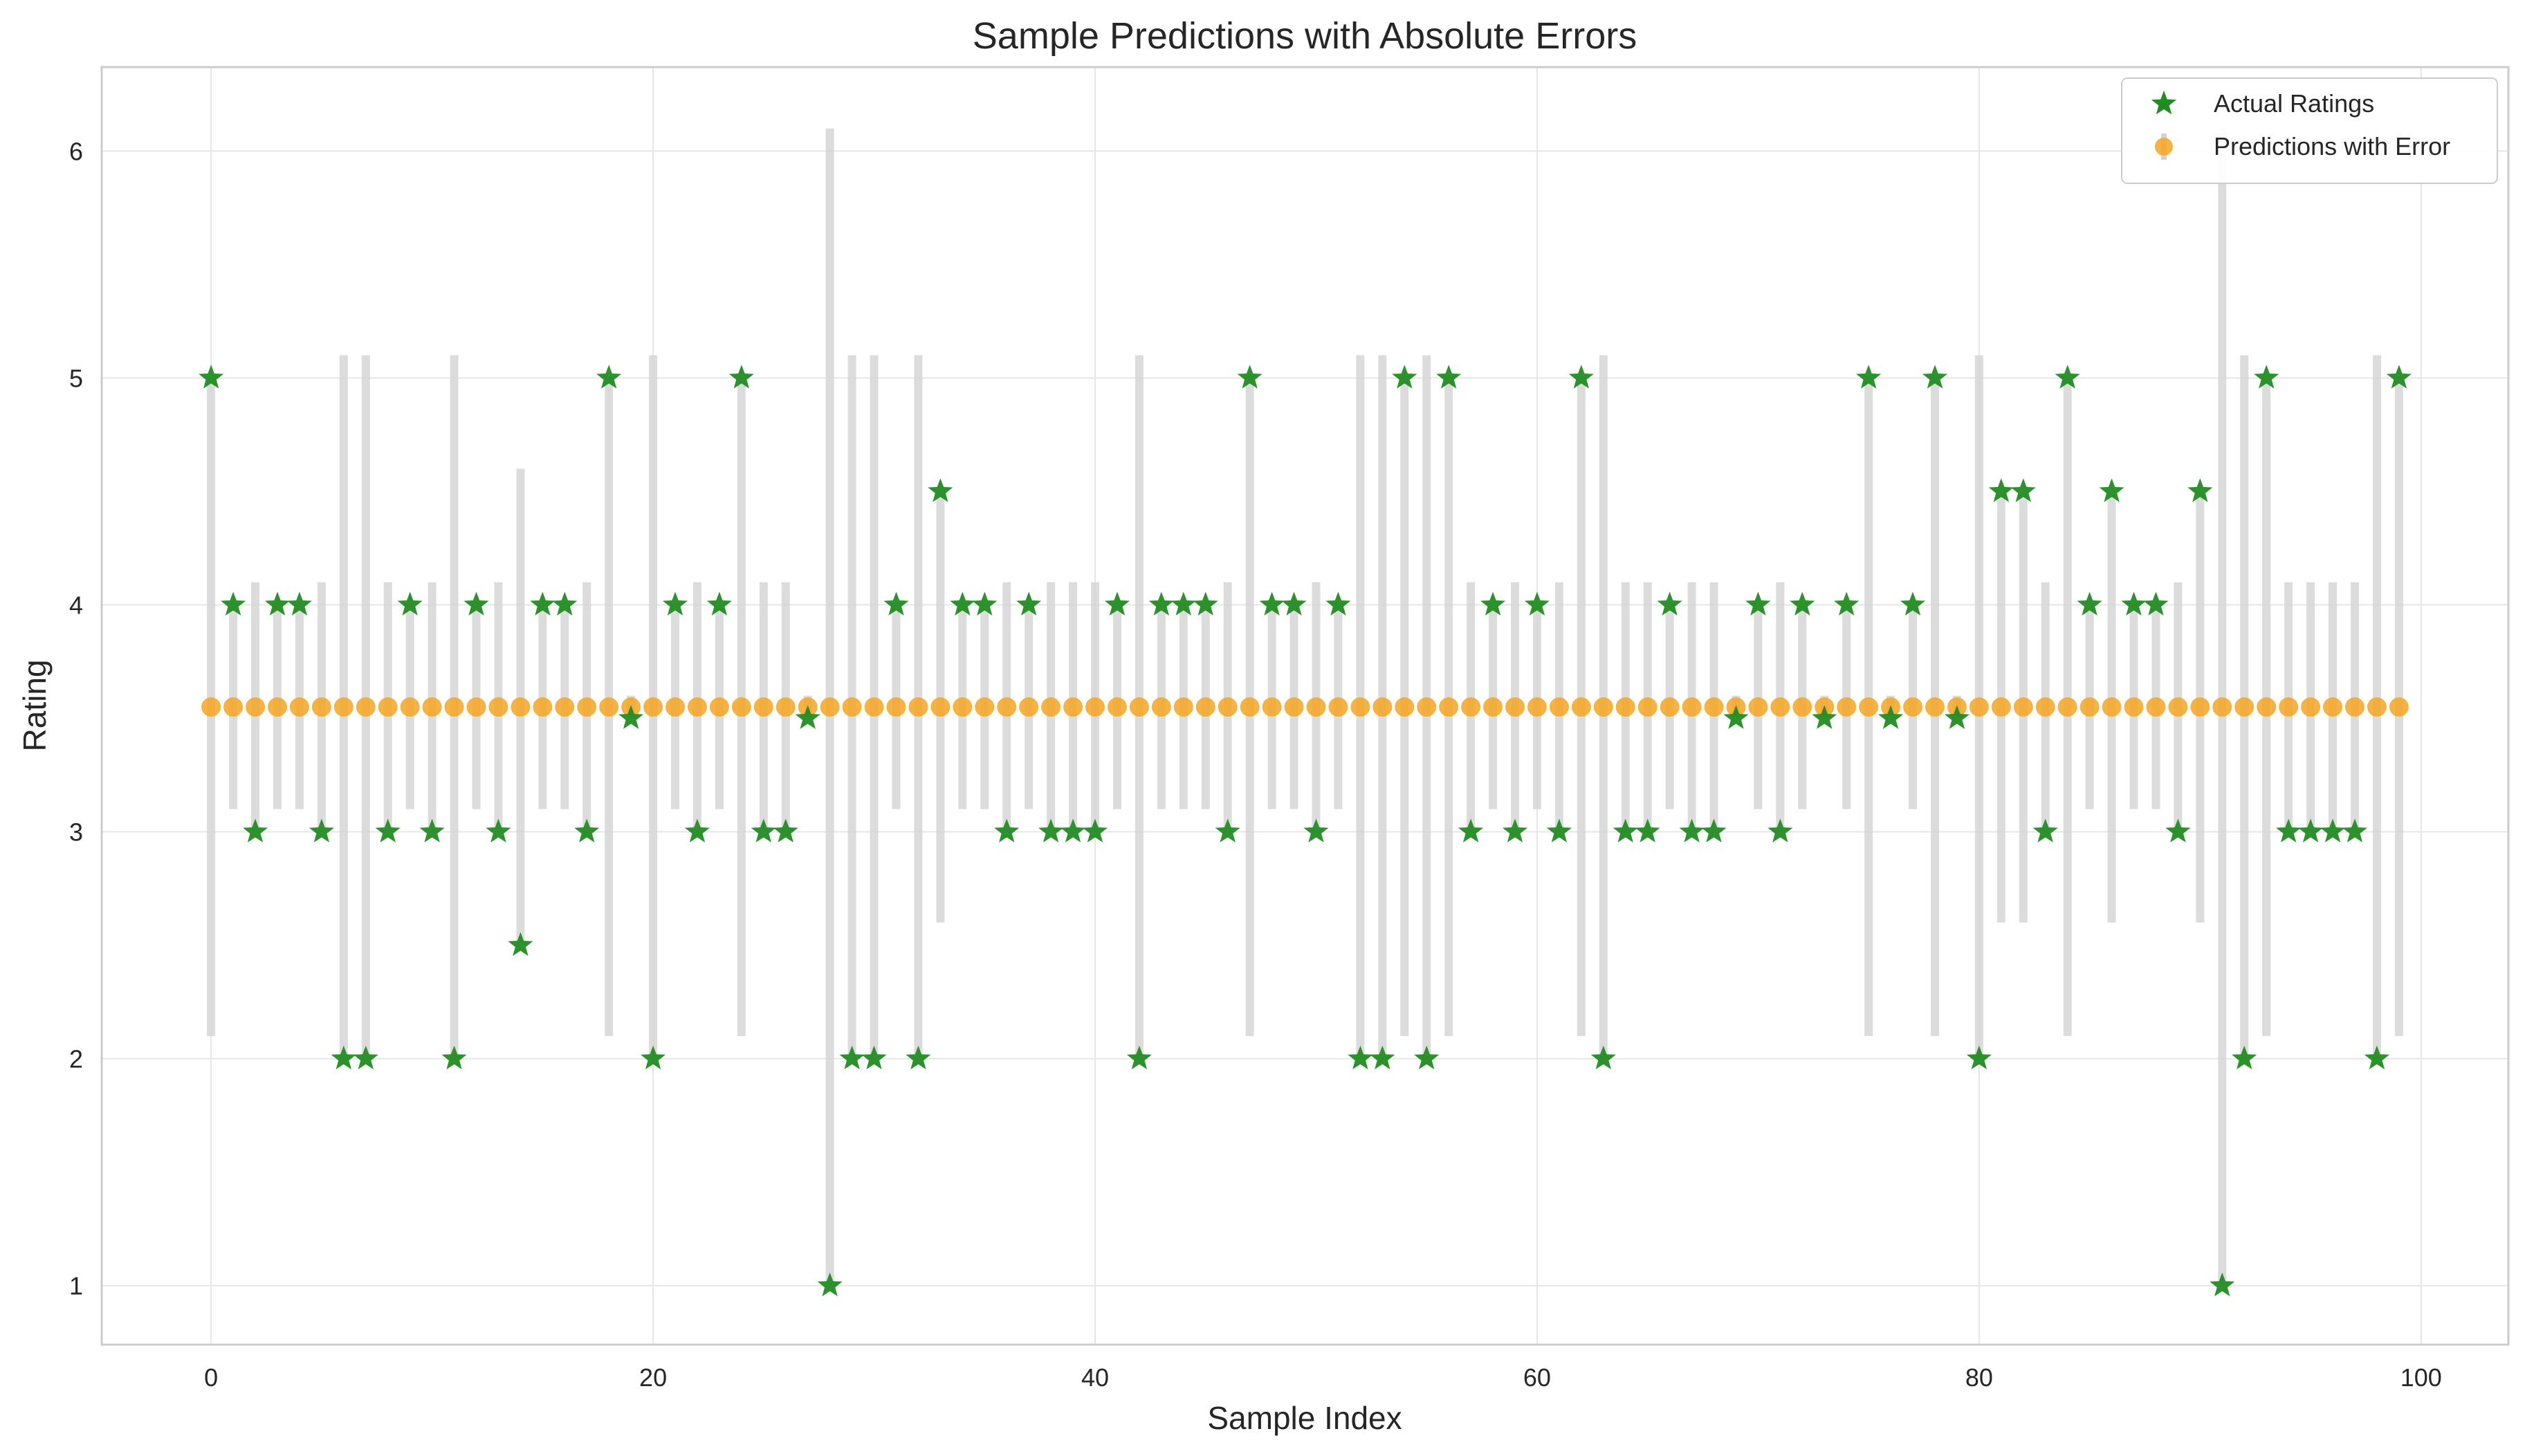  Describe the element at coordinates (2164, 147) in the screenshot. I see `legend-circle-icon` at that location.